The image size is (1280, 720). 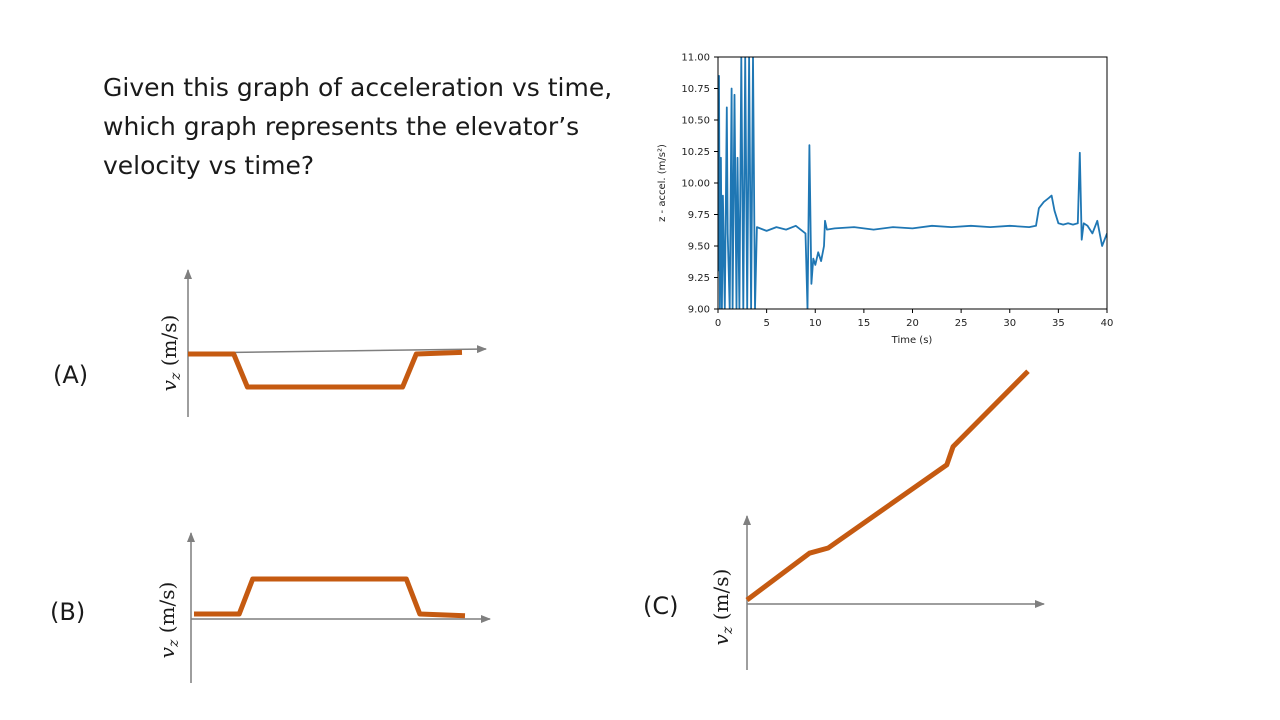 I want to click on option-c-axis-label: vz (m/s), so click(x=722, y=607).